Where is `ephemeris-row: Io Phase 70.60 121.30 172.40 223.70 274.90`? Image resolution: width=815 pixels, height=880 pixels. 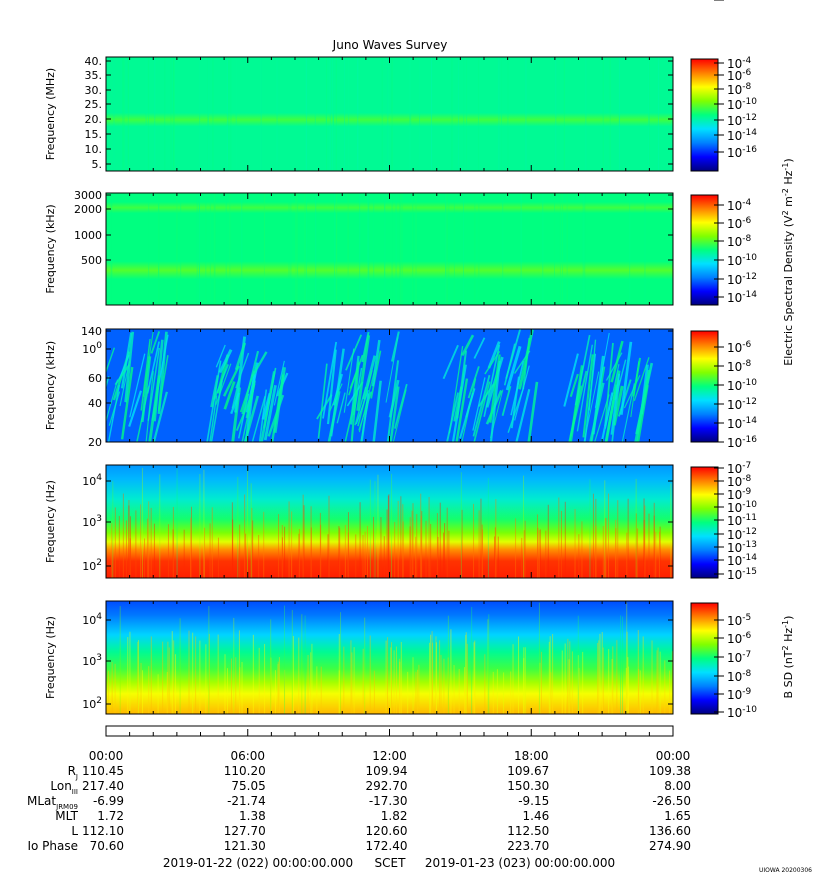 ephemeris-row: Io Phase 70.60 121.30 172.40 223.70 274.90 is located at coordinates (359, 846).